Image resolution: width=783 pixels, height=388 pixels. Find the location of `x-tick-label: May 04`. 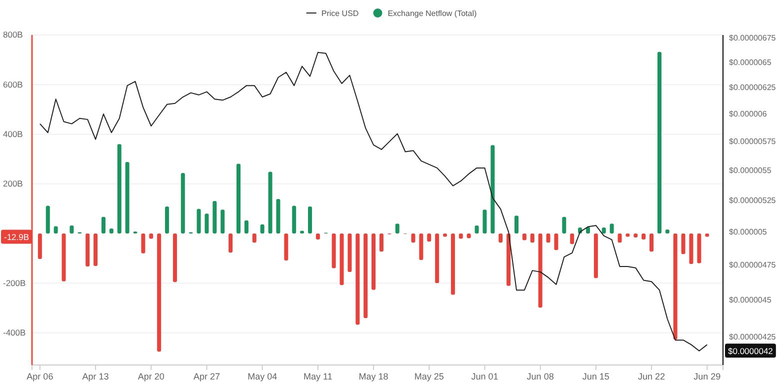

x-tick-label: May 04 is located at coordinates (263, 376).